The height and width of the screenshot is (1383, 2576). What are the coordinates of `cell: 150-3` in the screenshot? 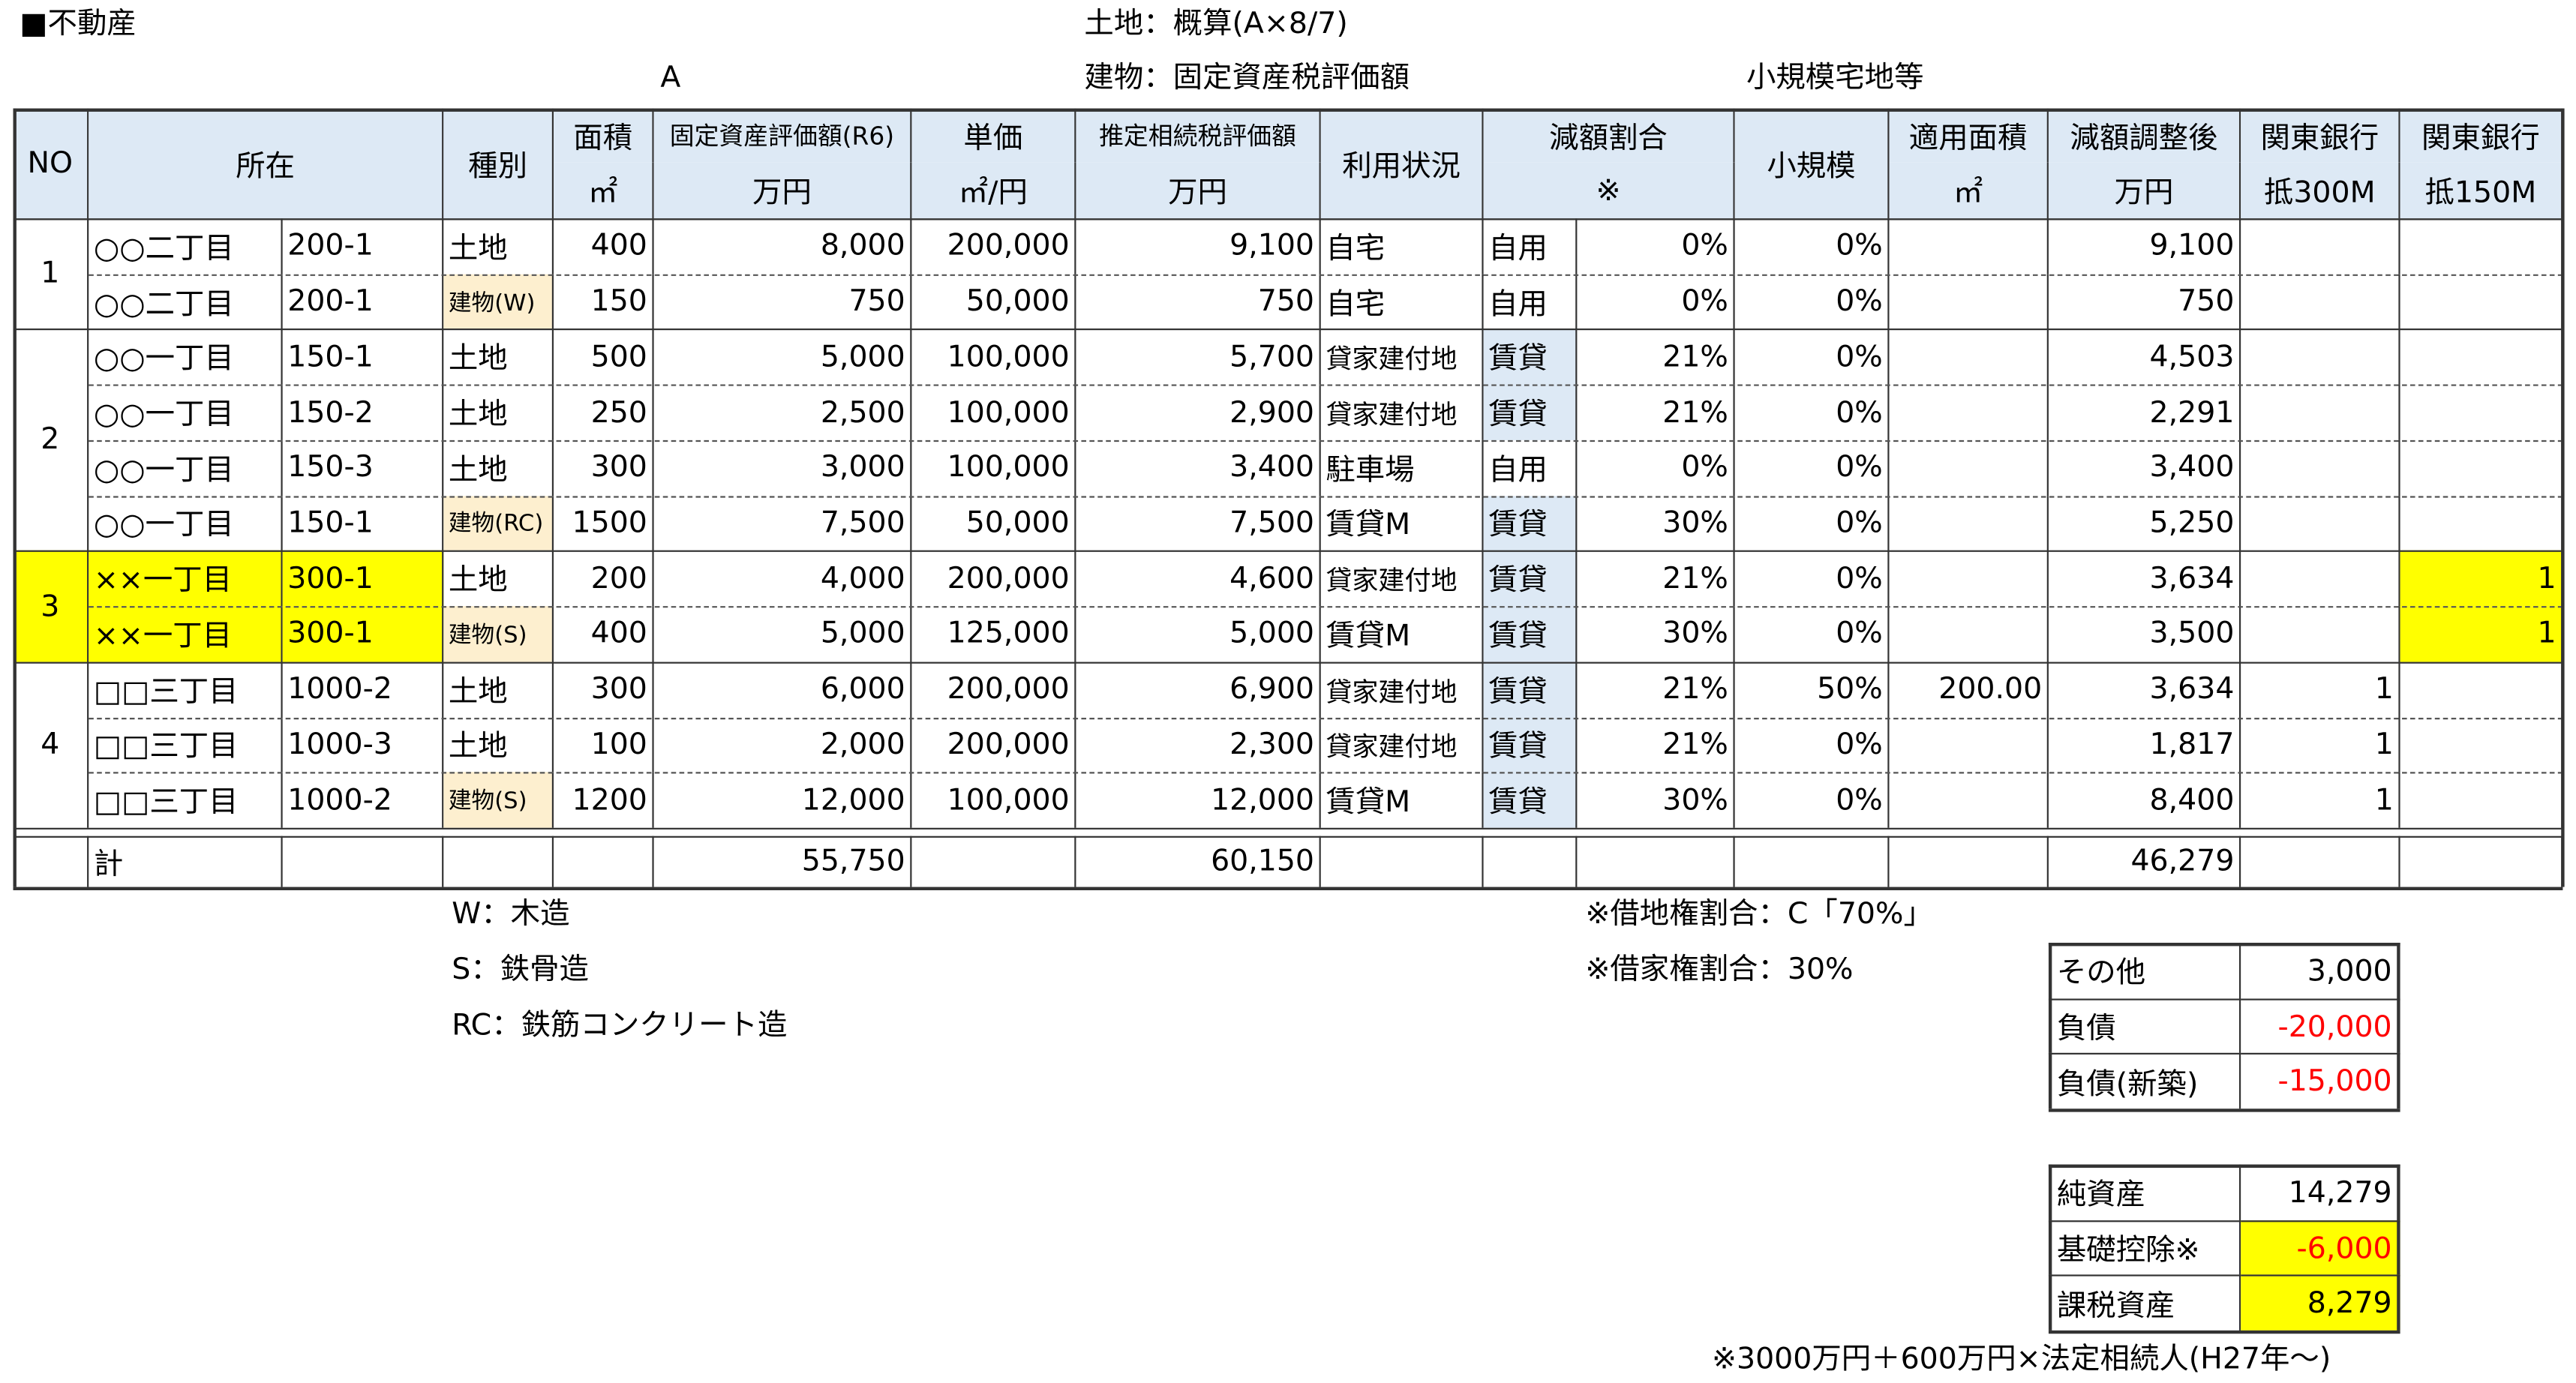 It's located at (363, 468).